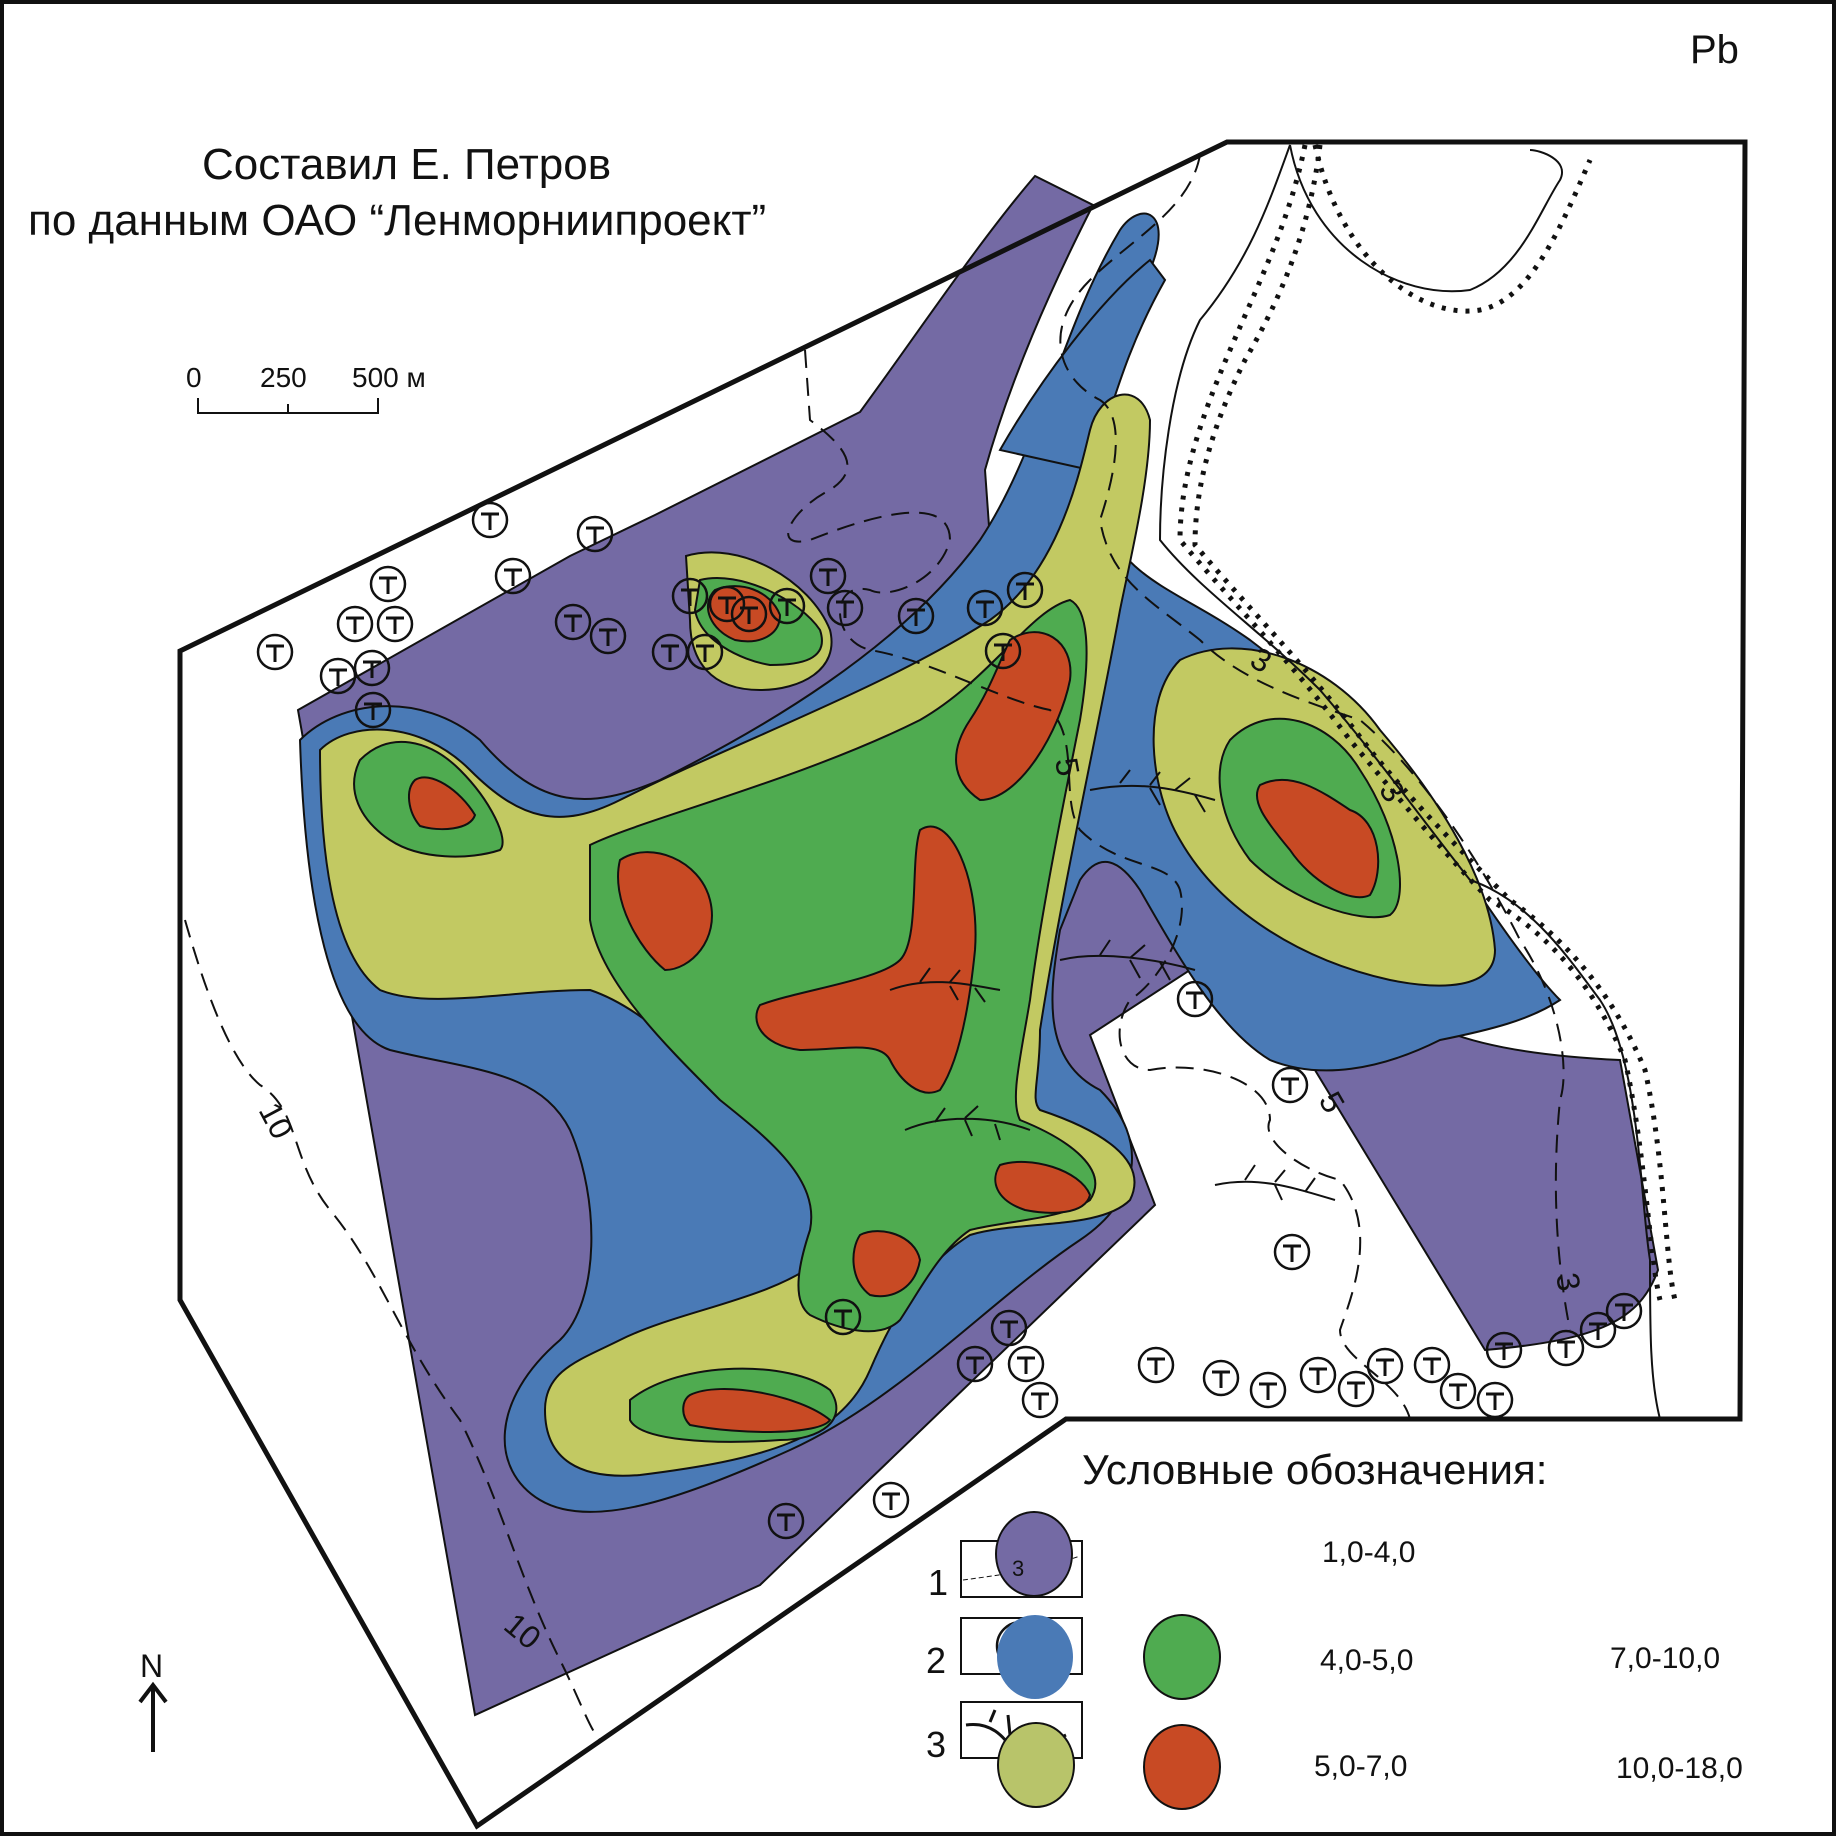 Image resolution: width=1836 pixels, height=1836 pixels. I want to click on legend-range-5: 10,0-18,0, so click(1679, 1768).